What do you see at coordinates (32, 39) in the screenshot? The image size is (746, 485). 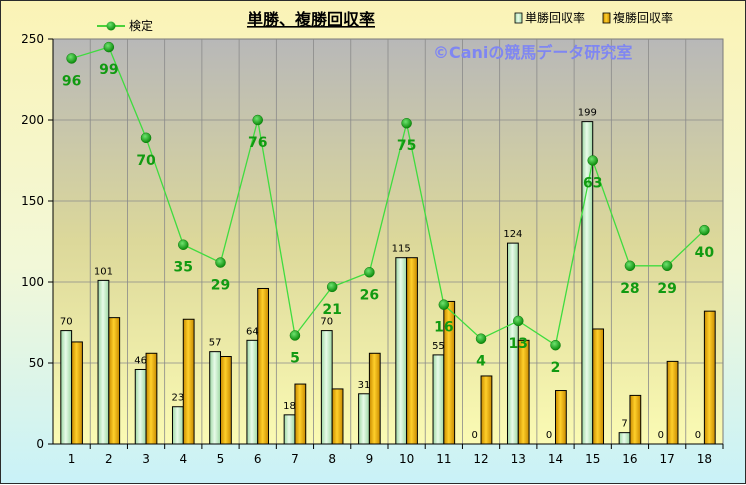 I see `y-tick-label: 250` at bounding box center [32, 39].